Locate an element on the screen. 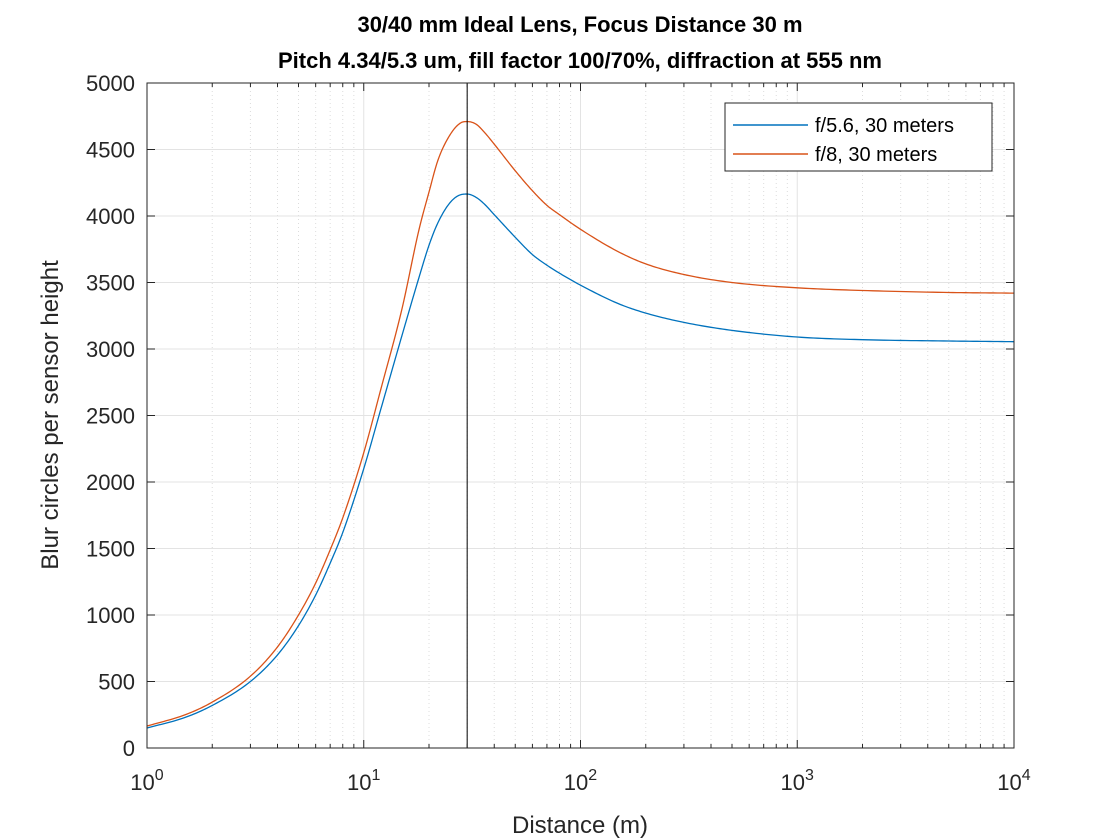 The width and height of the screenshot is (1120, 840). chart-title-line-1: 30/40 mm Ideal Lens, Focus Distance 30 m is located at coordinates (579, 24).